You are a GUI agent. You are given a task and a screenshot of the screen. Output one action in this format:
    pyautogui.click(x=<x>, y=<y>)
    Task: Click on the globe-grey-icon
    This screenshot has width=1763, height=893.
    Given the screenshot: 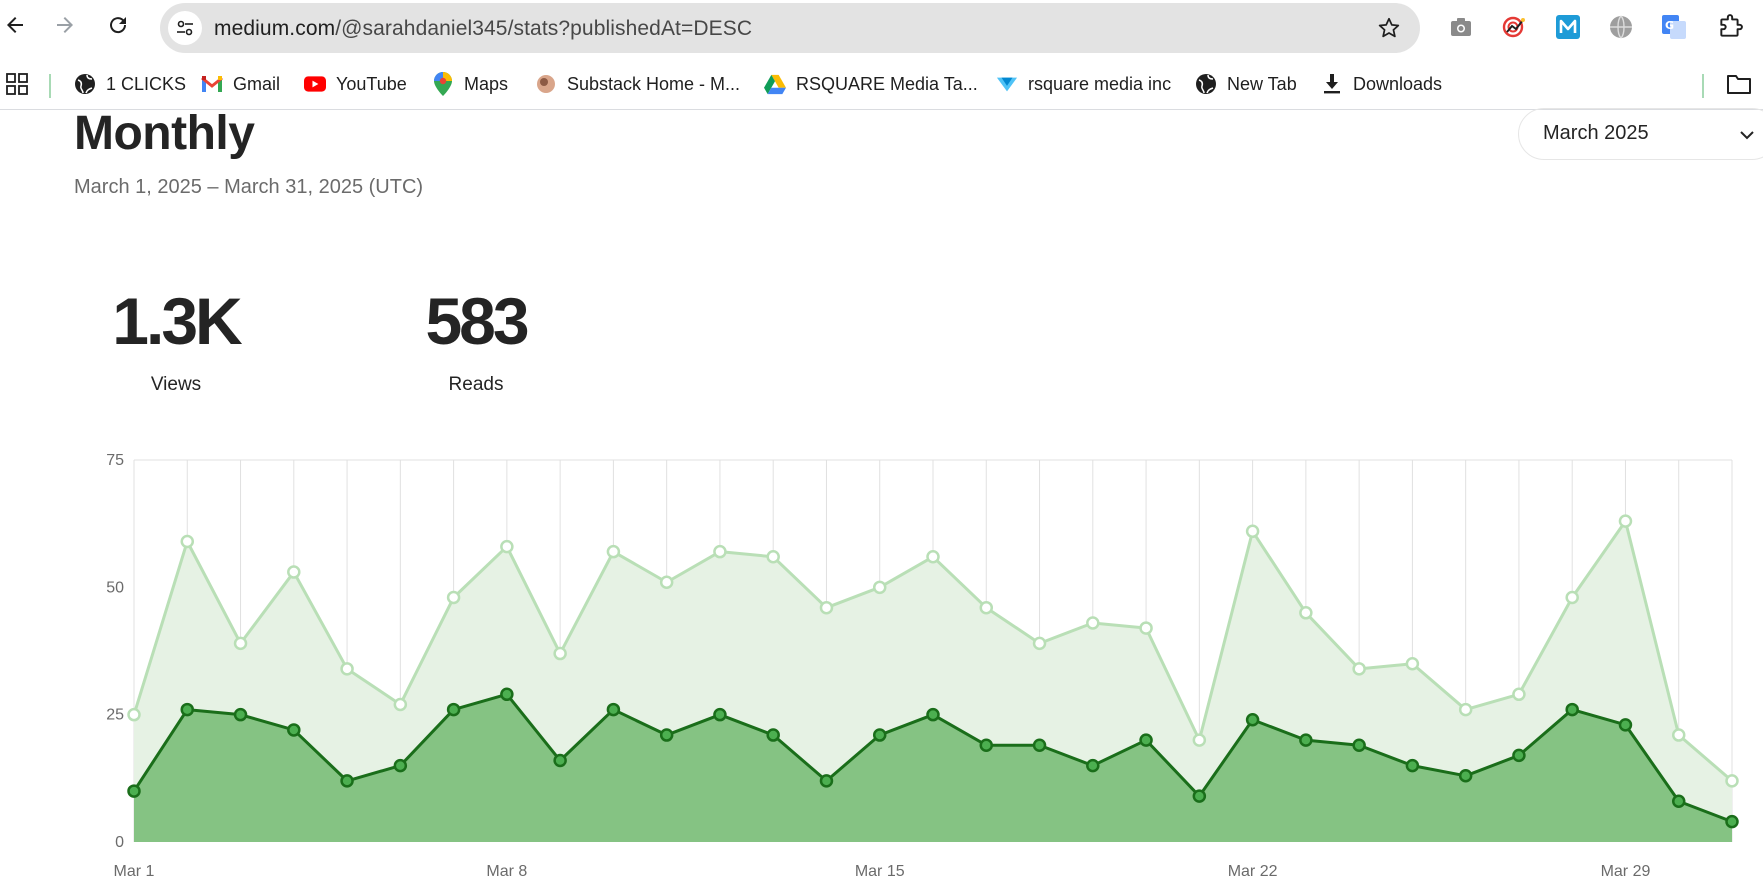 What is the action you would take?
    pyautogui.click(x=1621, y=27)
    